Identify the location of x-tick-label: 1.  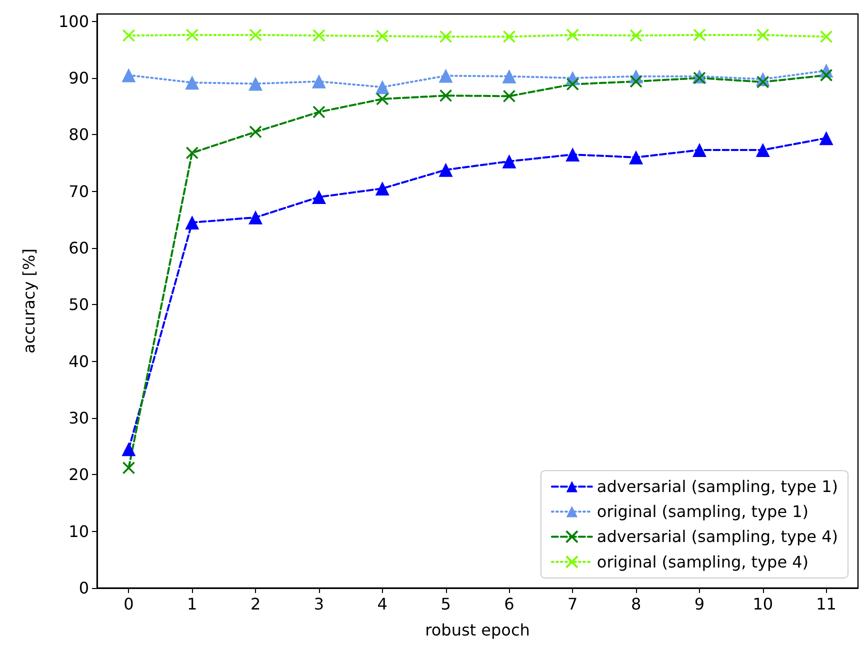
(192, 604).